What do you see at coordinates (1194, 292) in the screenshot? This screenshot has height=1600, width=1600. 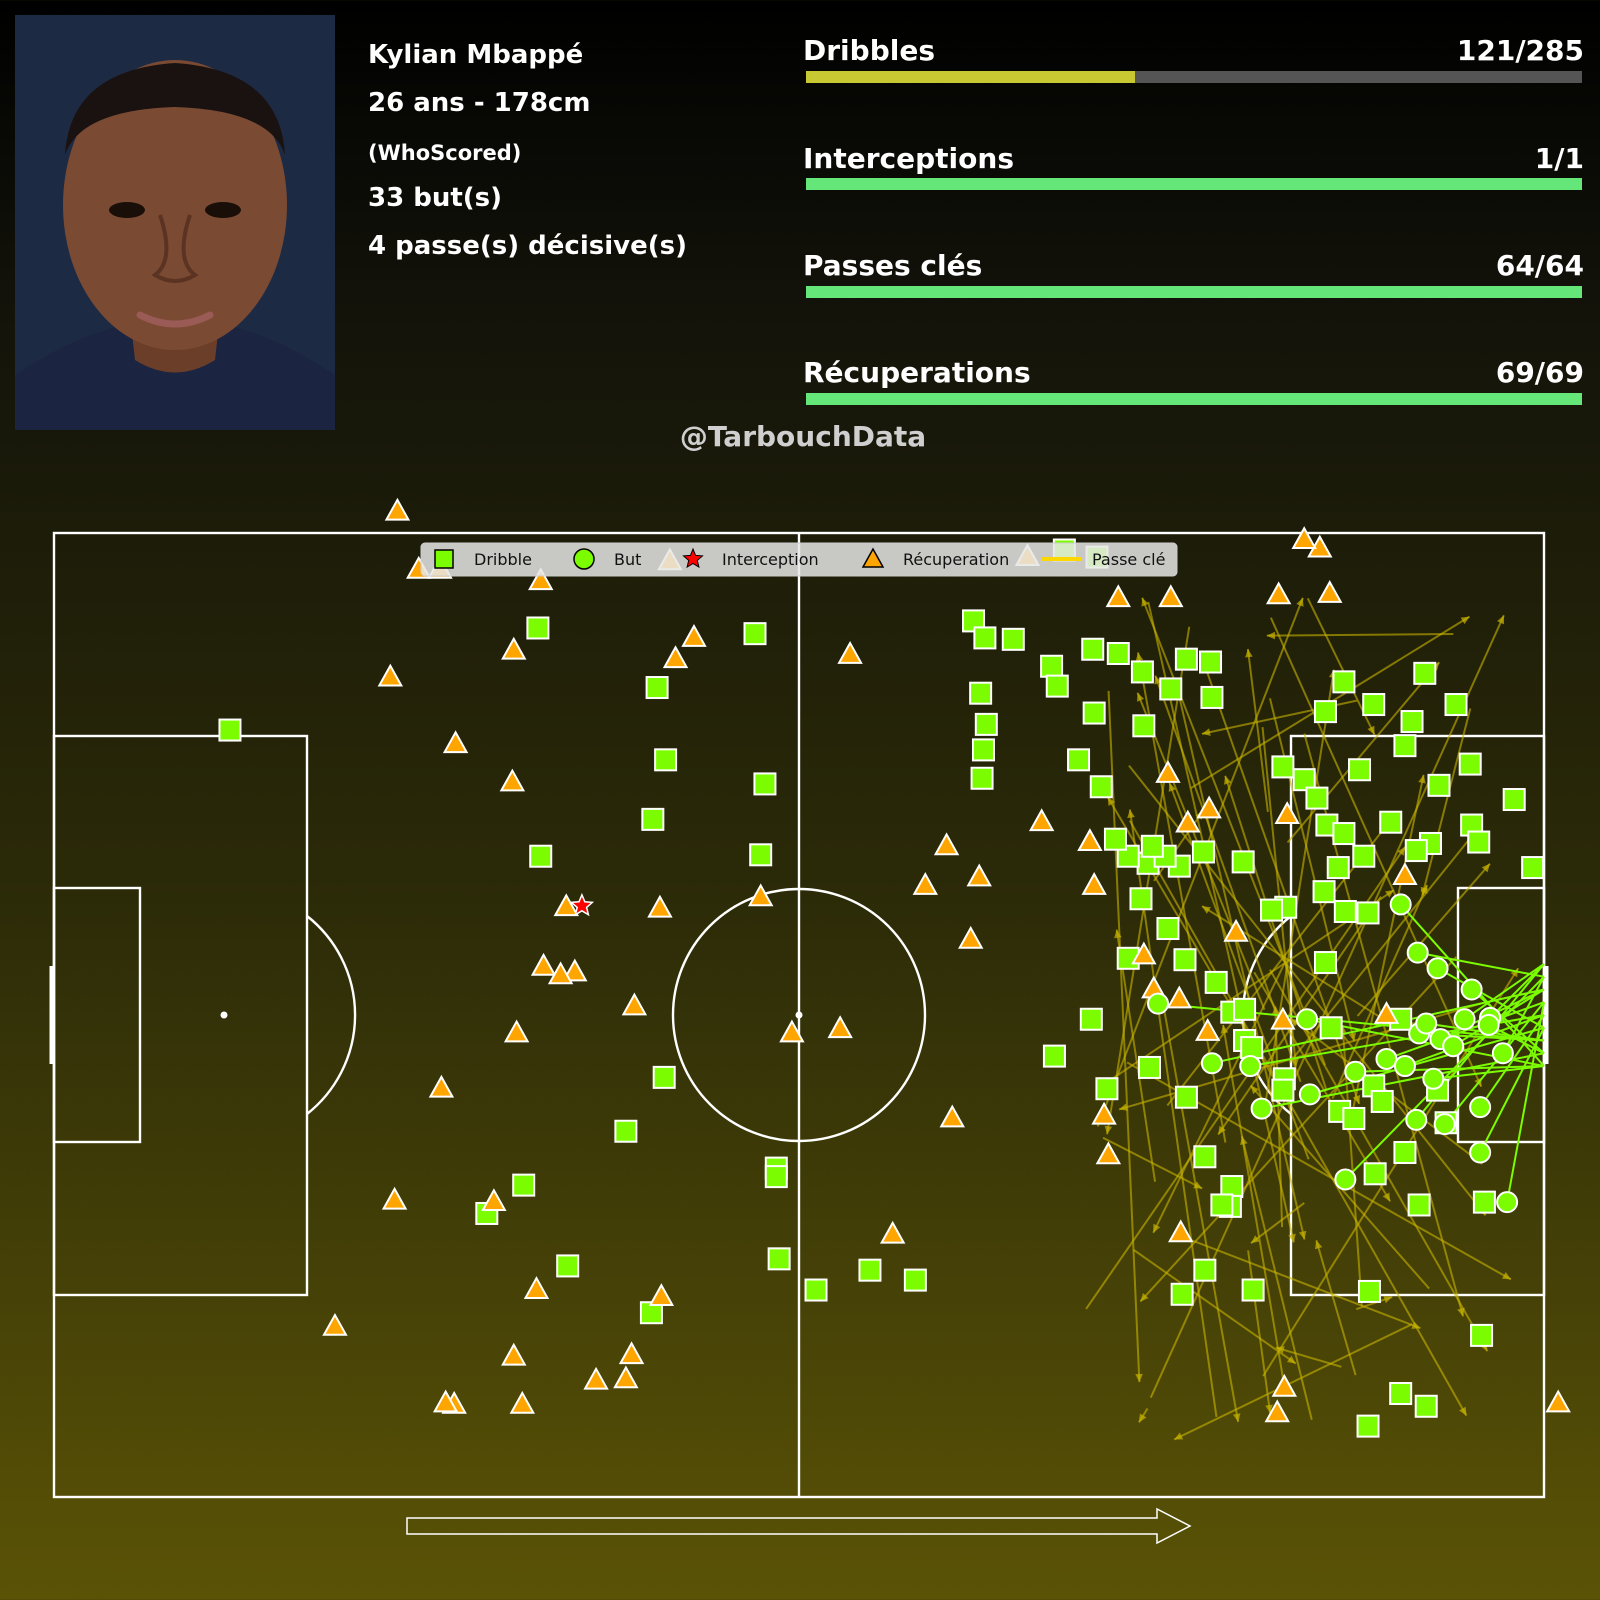 I see `stat-bar-fill-key-passes` at bounding box center [1194, 292].